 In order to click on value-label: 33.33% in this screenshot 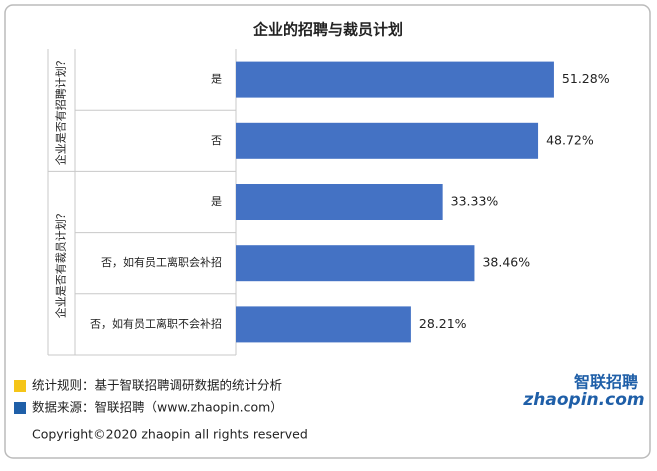, I will do `click(475, 201)`.